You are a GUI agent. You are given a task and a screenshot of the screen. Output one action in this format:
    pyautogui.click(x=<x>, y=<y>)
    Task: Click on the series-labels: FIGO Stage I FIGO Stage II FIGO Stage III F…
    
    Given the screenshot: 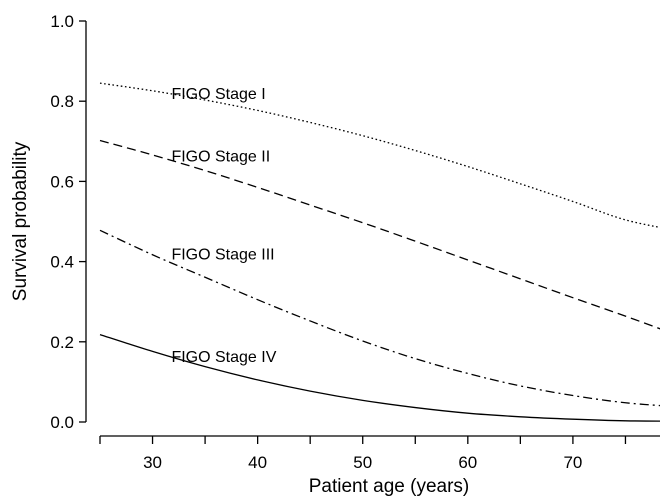 What is the action you would take?
    pyautogui.click(x=223, y=226)
    